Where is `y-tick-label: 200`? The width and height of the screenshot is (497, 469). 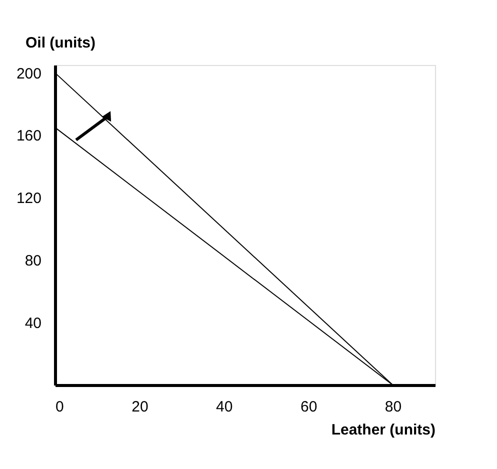
y-tick-label: 200 is located at coordinates (29, 73).